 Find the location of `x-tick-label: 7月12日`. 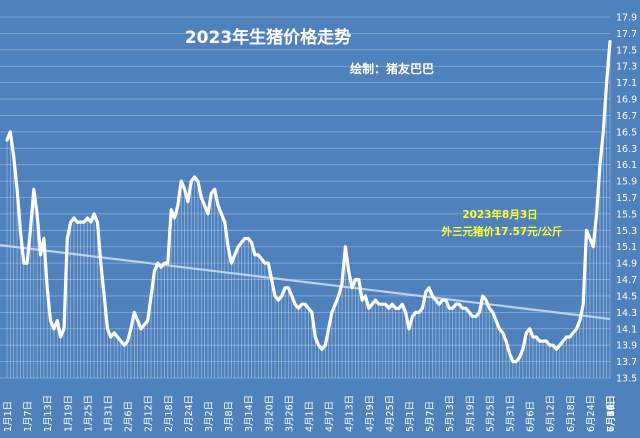

x-tick-label: 7月12日 is located at coordinates (611, 413).